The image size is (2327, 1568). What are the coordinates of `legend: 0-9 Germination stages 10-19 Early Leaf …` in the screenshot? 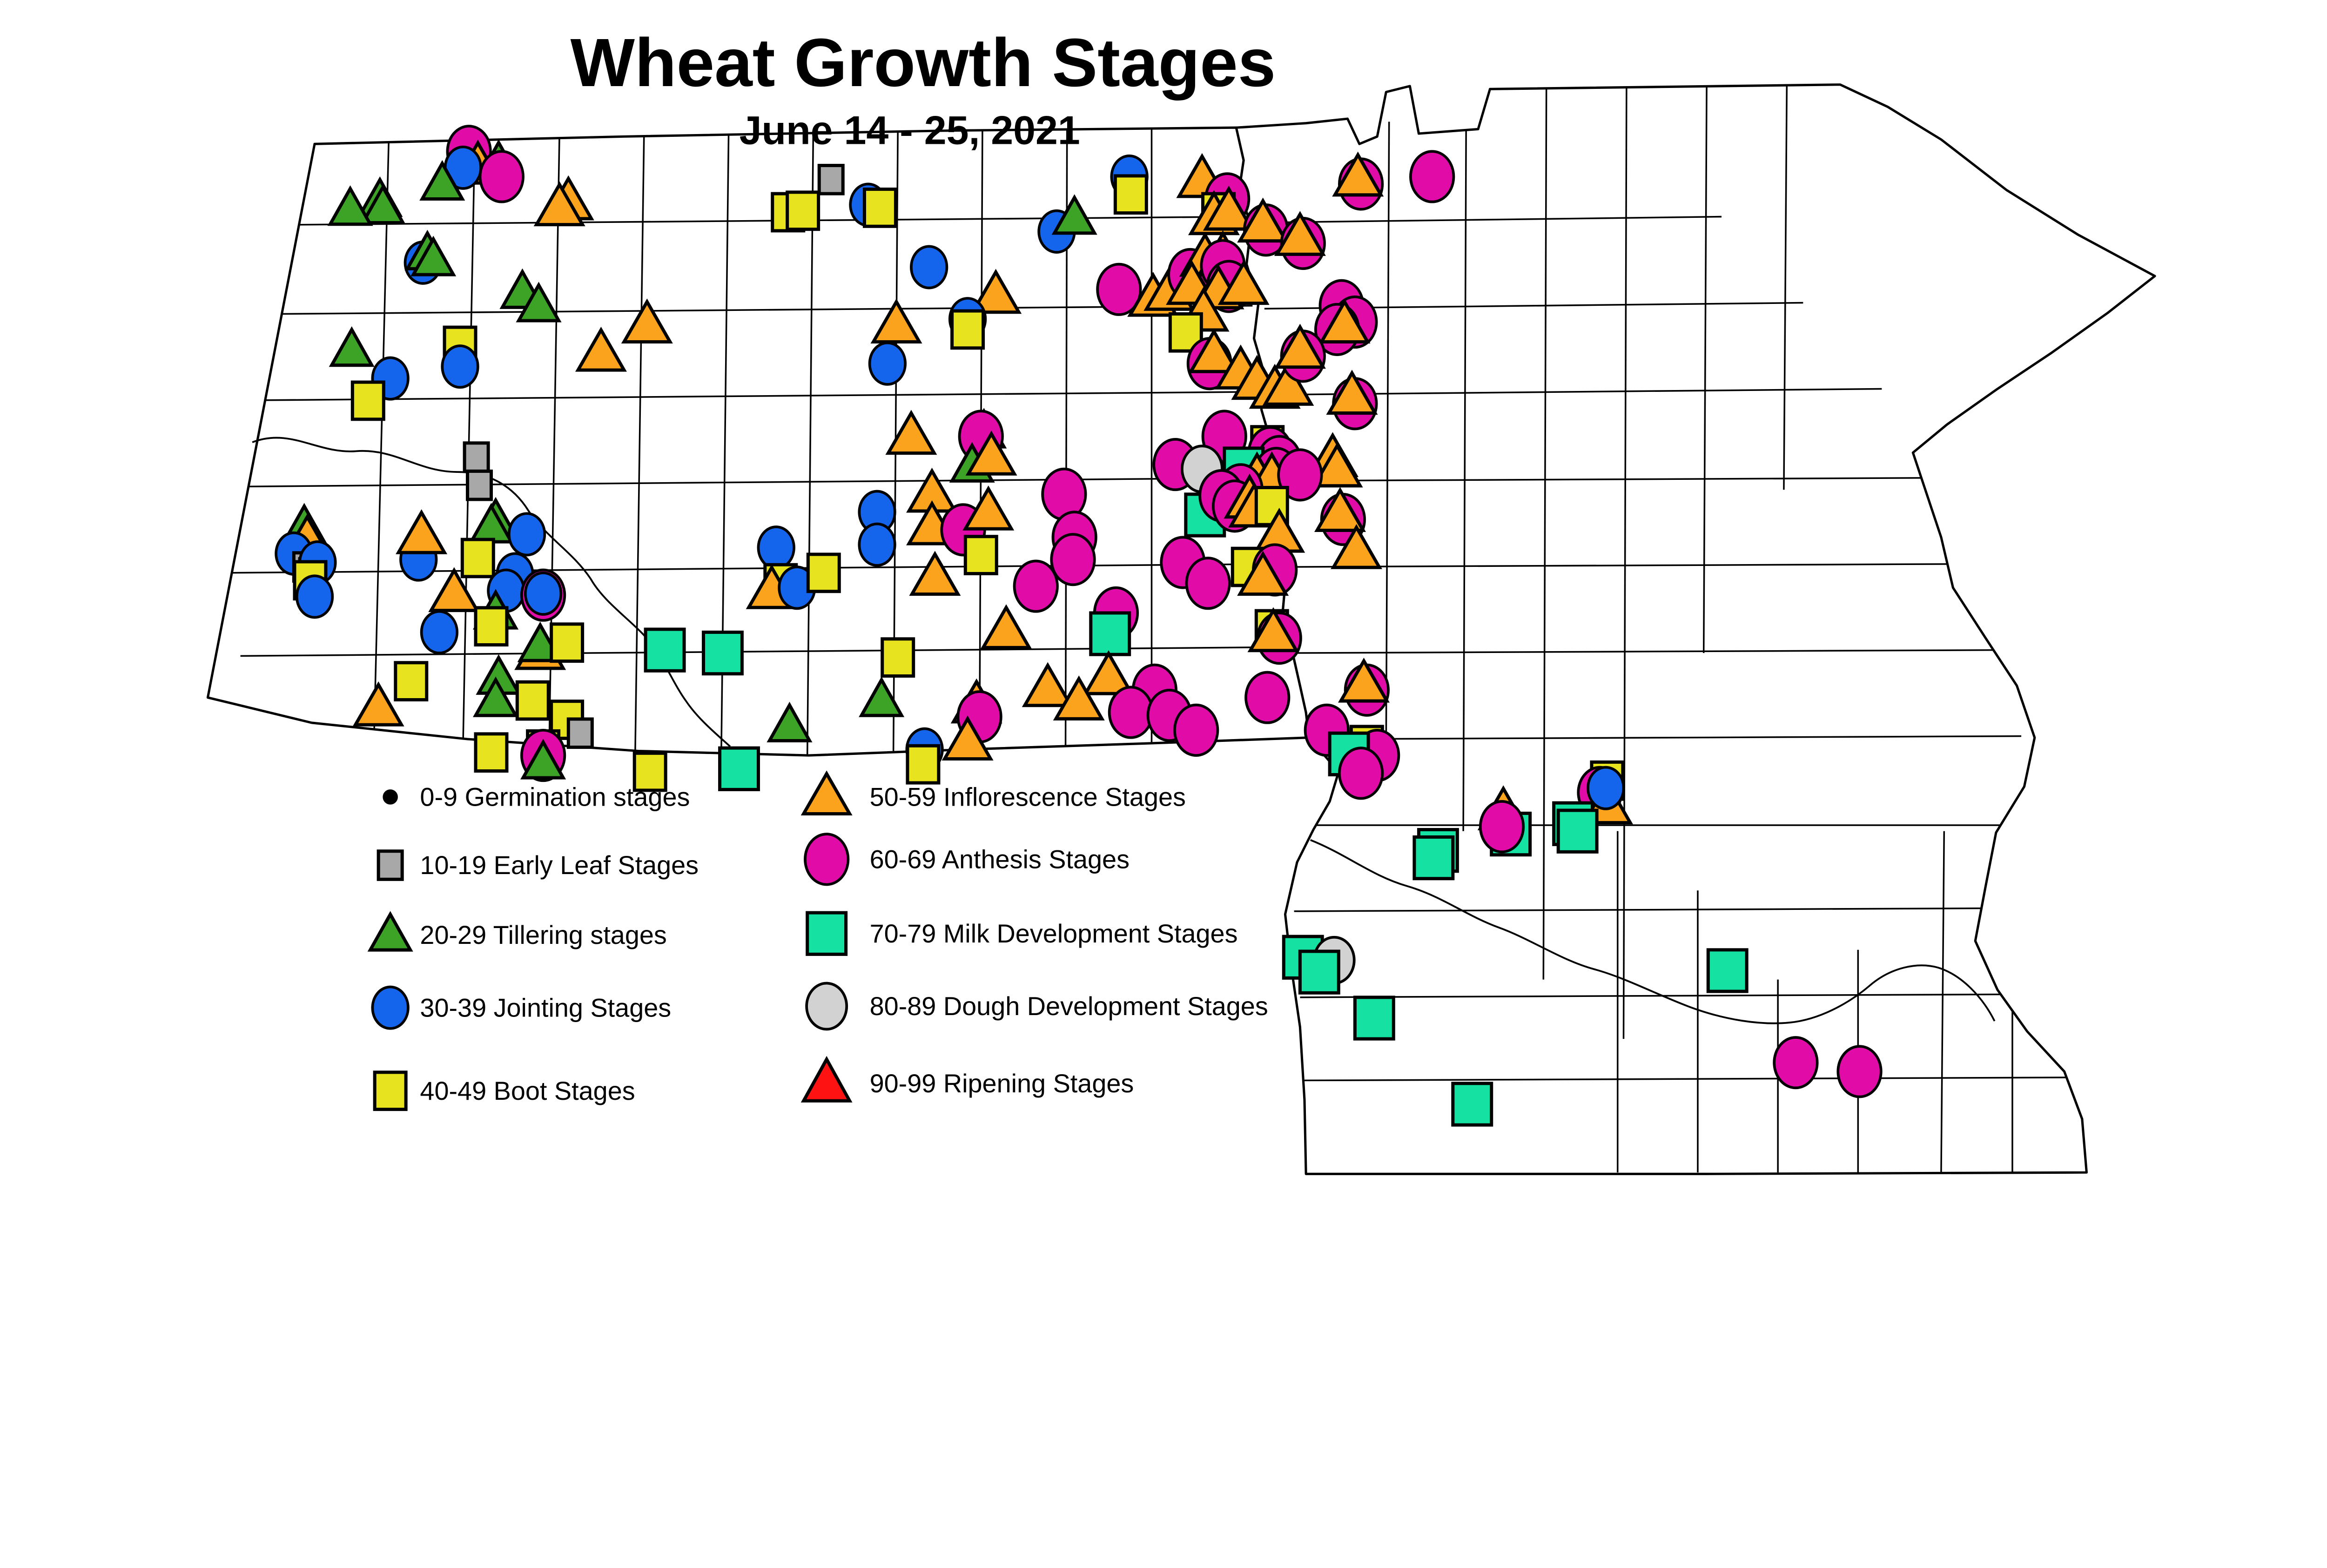 It's located at (817, 940).